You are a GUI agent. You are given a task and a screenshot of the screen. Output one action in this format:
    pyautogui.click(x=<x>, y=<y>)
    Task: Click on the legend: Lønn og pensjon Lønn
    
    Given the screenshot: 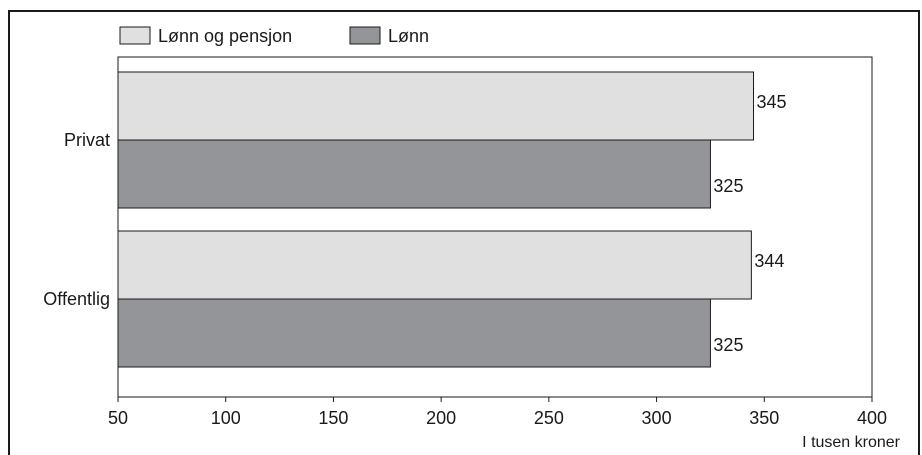 What is the action you would take?
    pyautogui.click(x=274, y=36)
    